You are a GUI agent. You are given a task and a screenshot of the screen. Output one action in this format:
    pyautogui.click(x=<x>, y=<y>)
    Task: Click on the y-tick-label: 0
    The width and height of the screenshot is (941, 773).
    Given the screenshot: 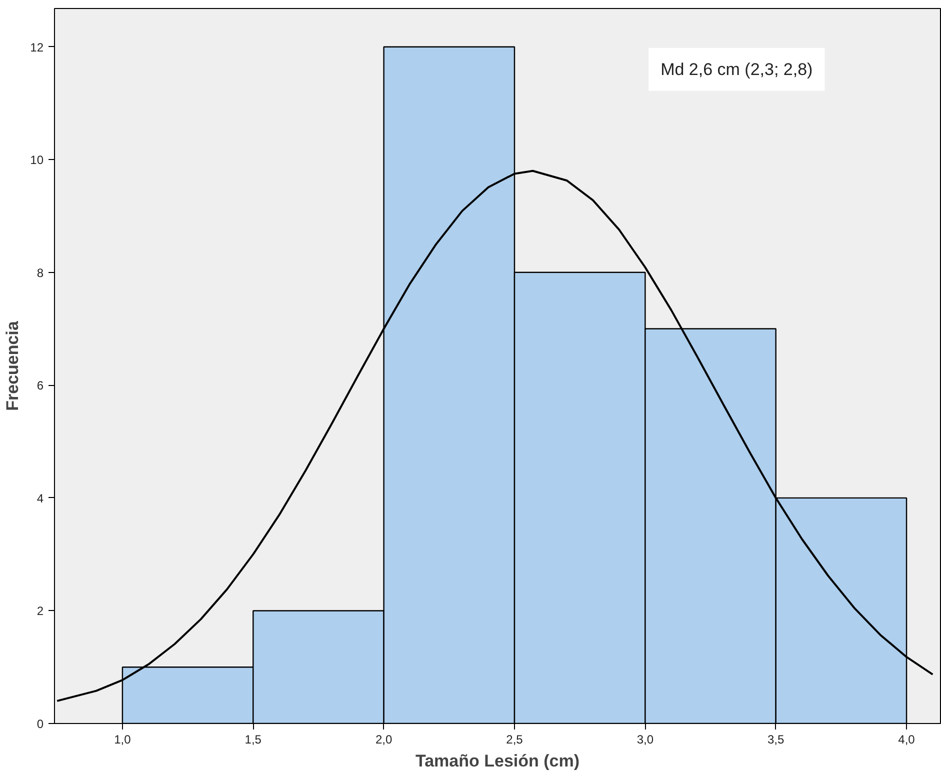 What is the action you would take?
    pyautogui.click(x=40, y=724)
    